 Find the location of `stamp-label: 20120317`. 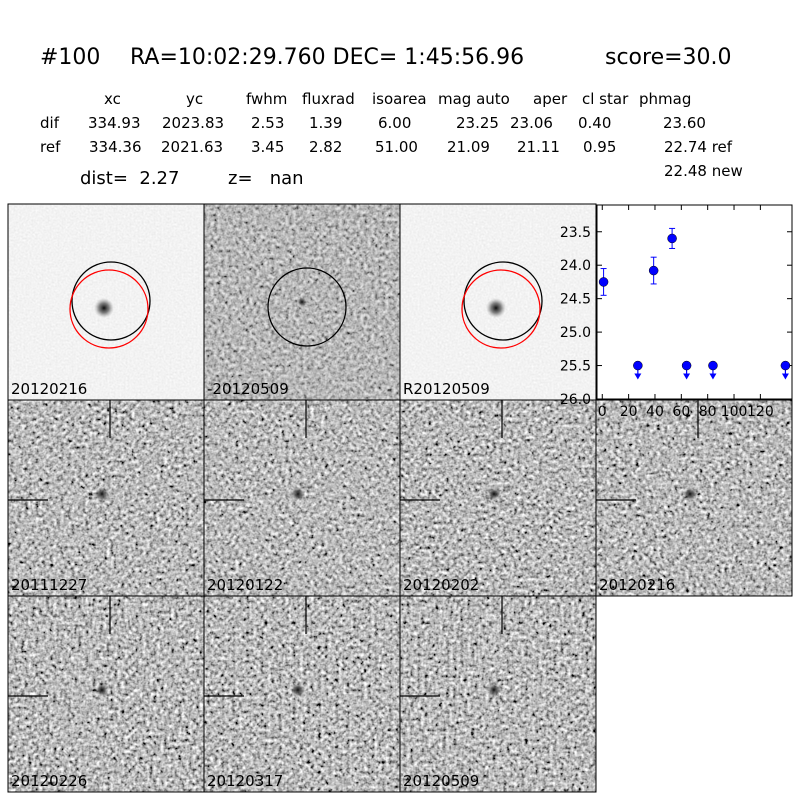

stamp-label: 20120317 is located at coordinates (245, 781).